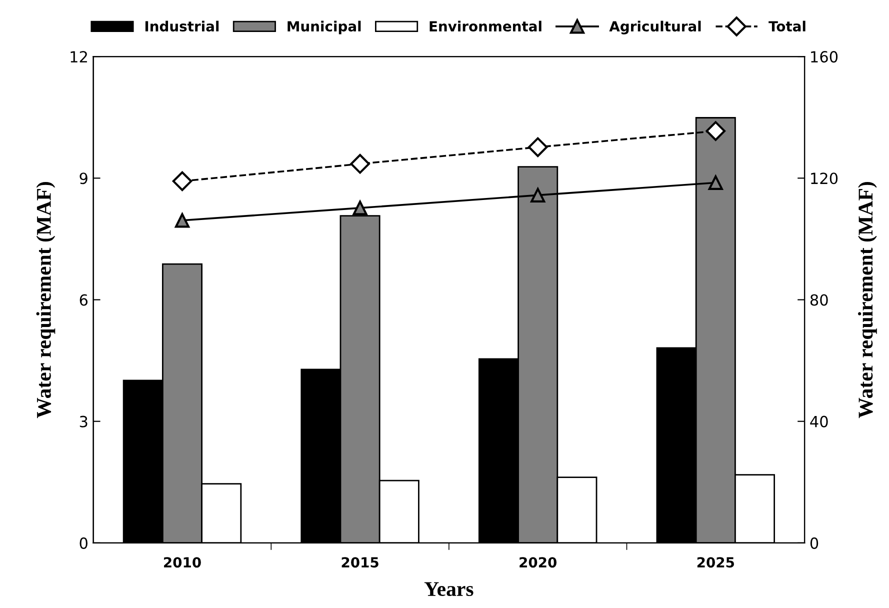 This screenshot has width=889, height=608. Describe the element at coordinates (787, 26) in the screenshot. I see `legend-label: Total` at that location.